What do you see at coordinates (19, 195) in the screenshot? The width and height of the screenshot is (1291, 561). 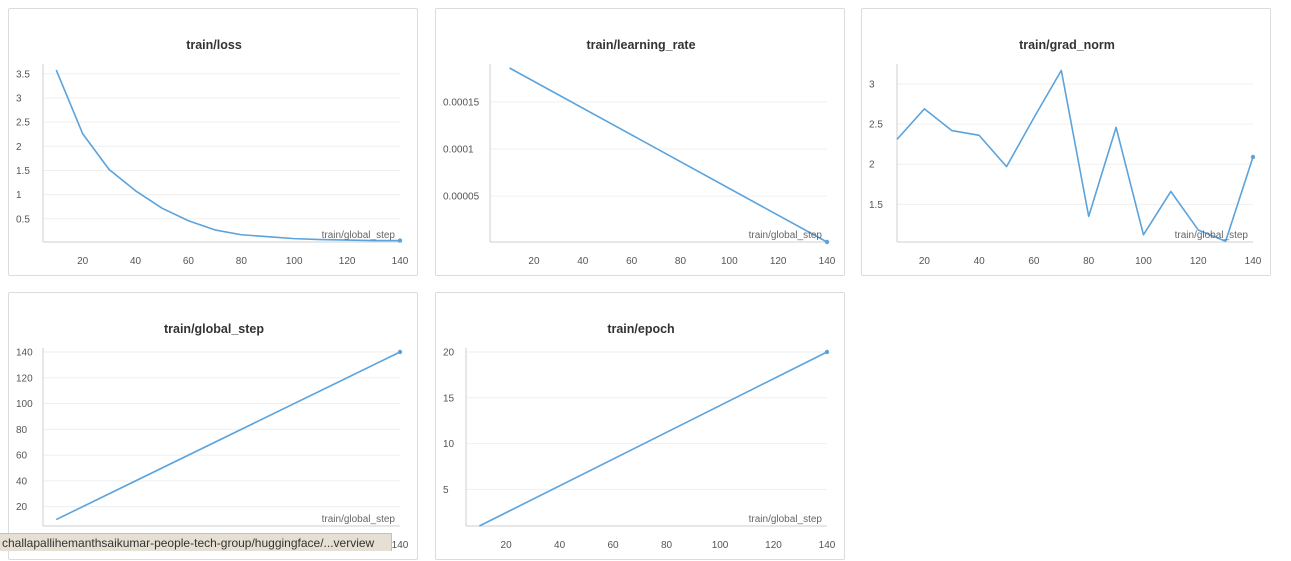 I see `y-tick-label: 1` at bounding box center [19, 195].